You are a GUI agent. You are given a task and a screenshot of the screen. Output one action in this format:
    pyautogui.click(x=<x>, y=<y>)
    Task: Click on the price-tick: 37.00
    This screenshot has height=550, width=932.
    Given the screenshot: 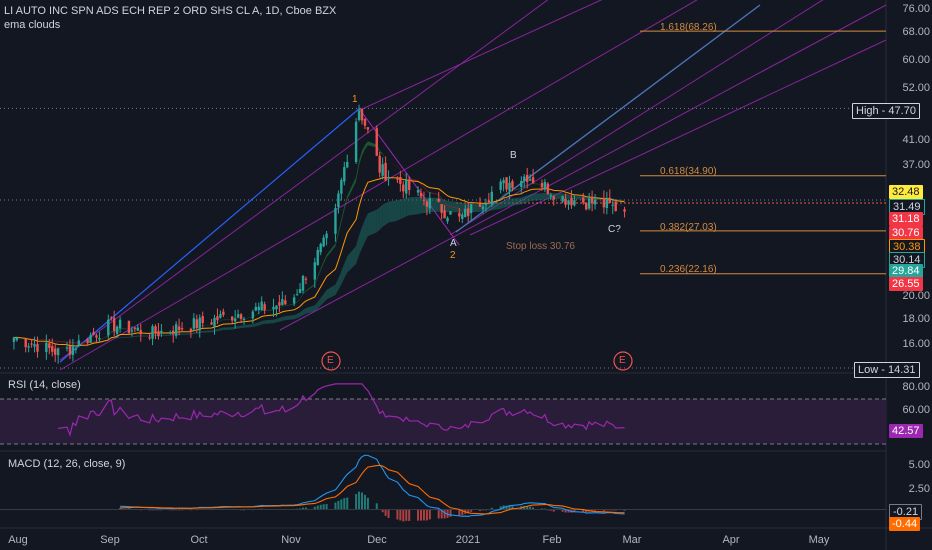 What is the action you would take?
    pyautogui.click(x=916, y=165)
    